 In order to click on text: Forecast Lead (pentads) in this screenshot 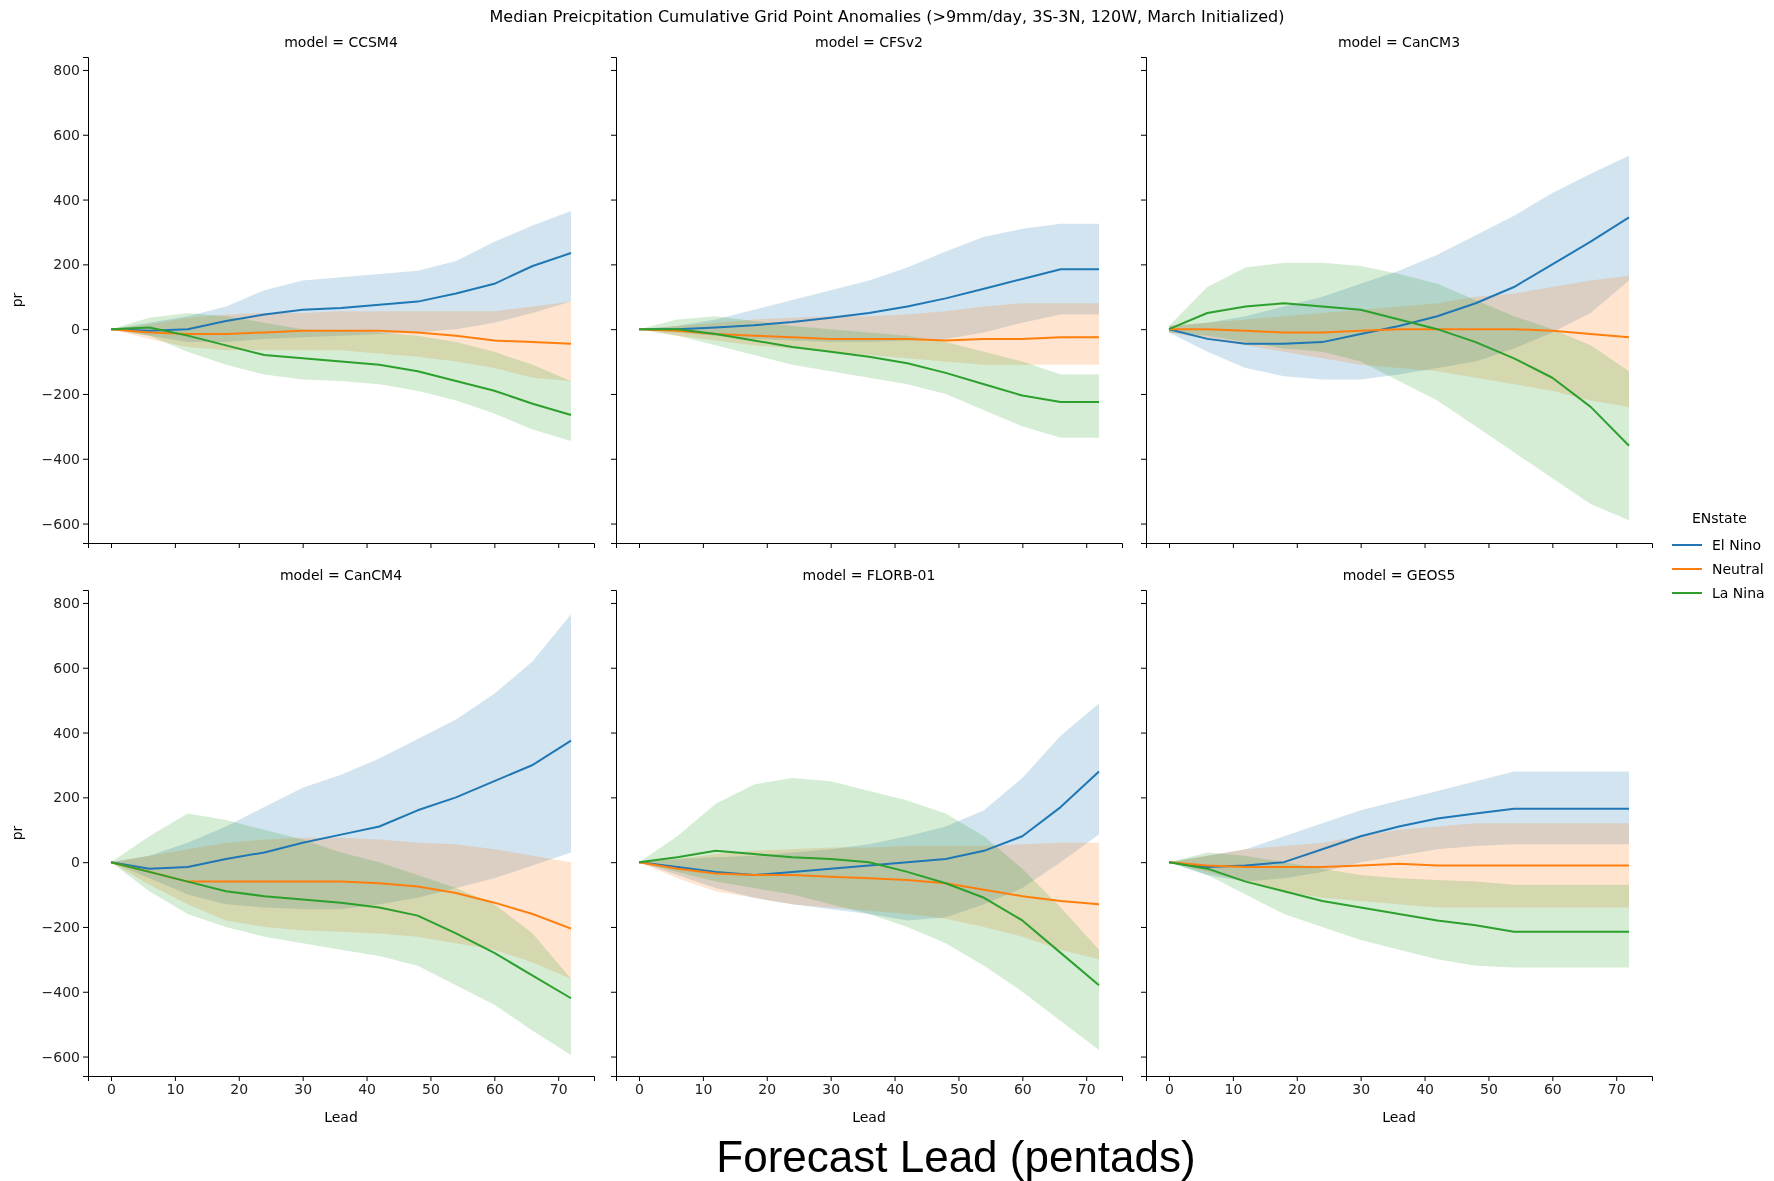, I will do `click(956, 1156)`.